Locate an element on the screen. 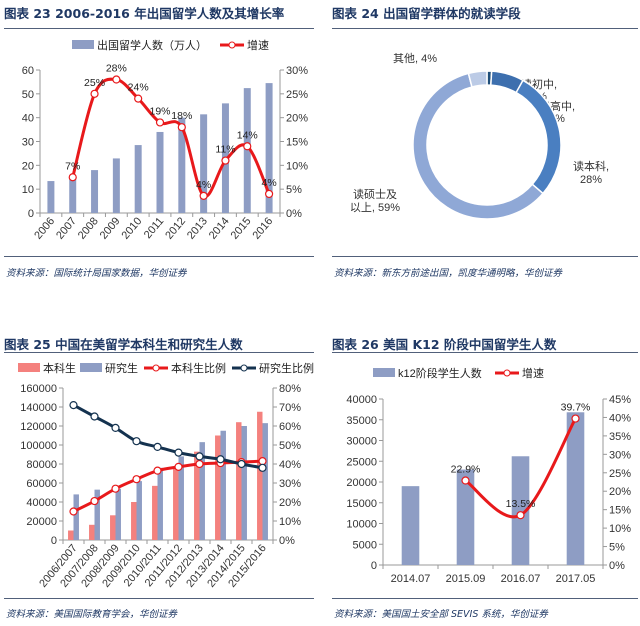 Image resolution: width=640 pixels, height=626 pixels. y-tick-label: 20000 is located at coordinates (41, 522).